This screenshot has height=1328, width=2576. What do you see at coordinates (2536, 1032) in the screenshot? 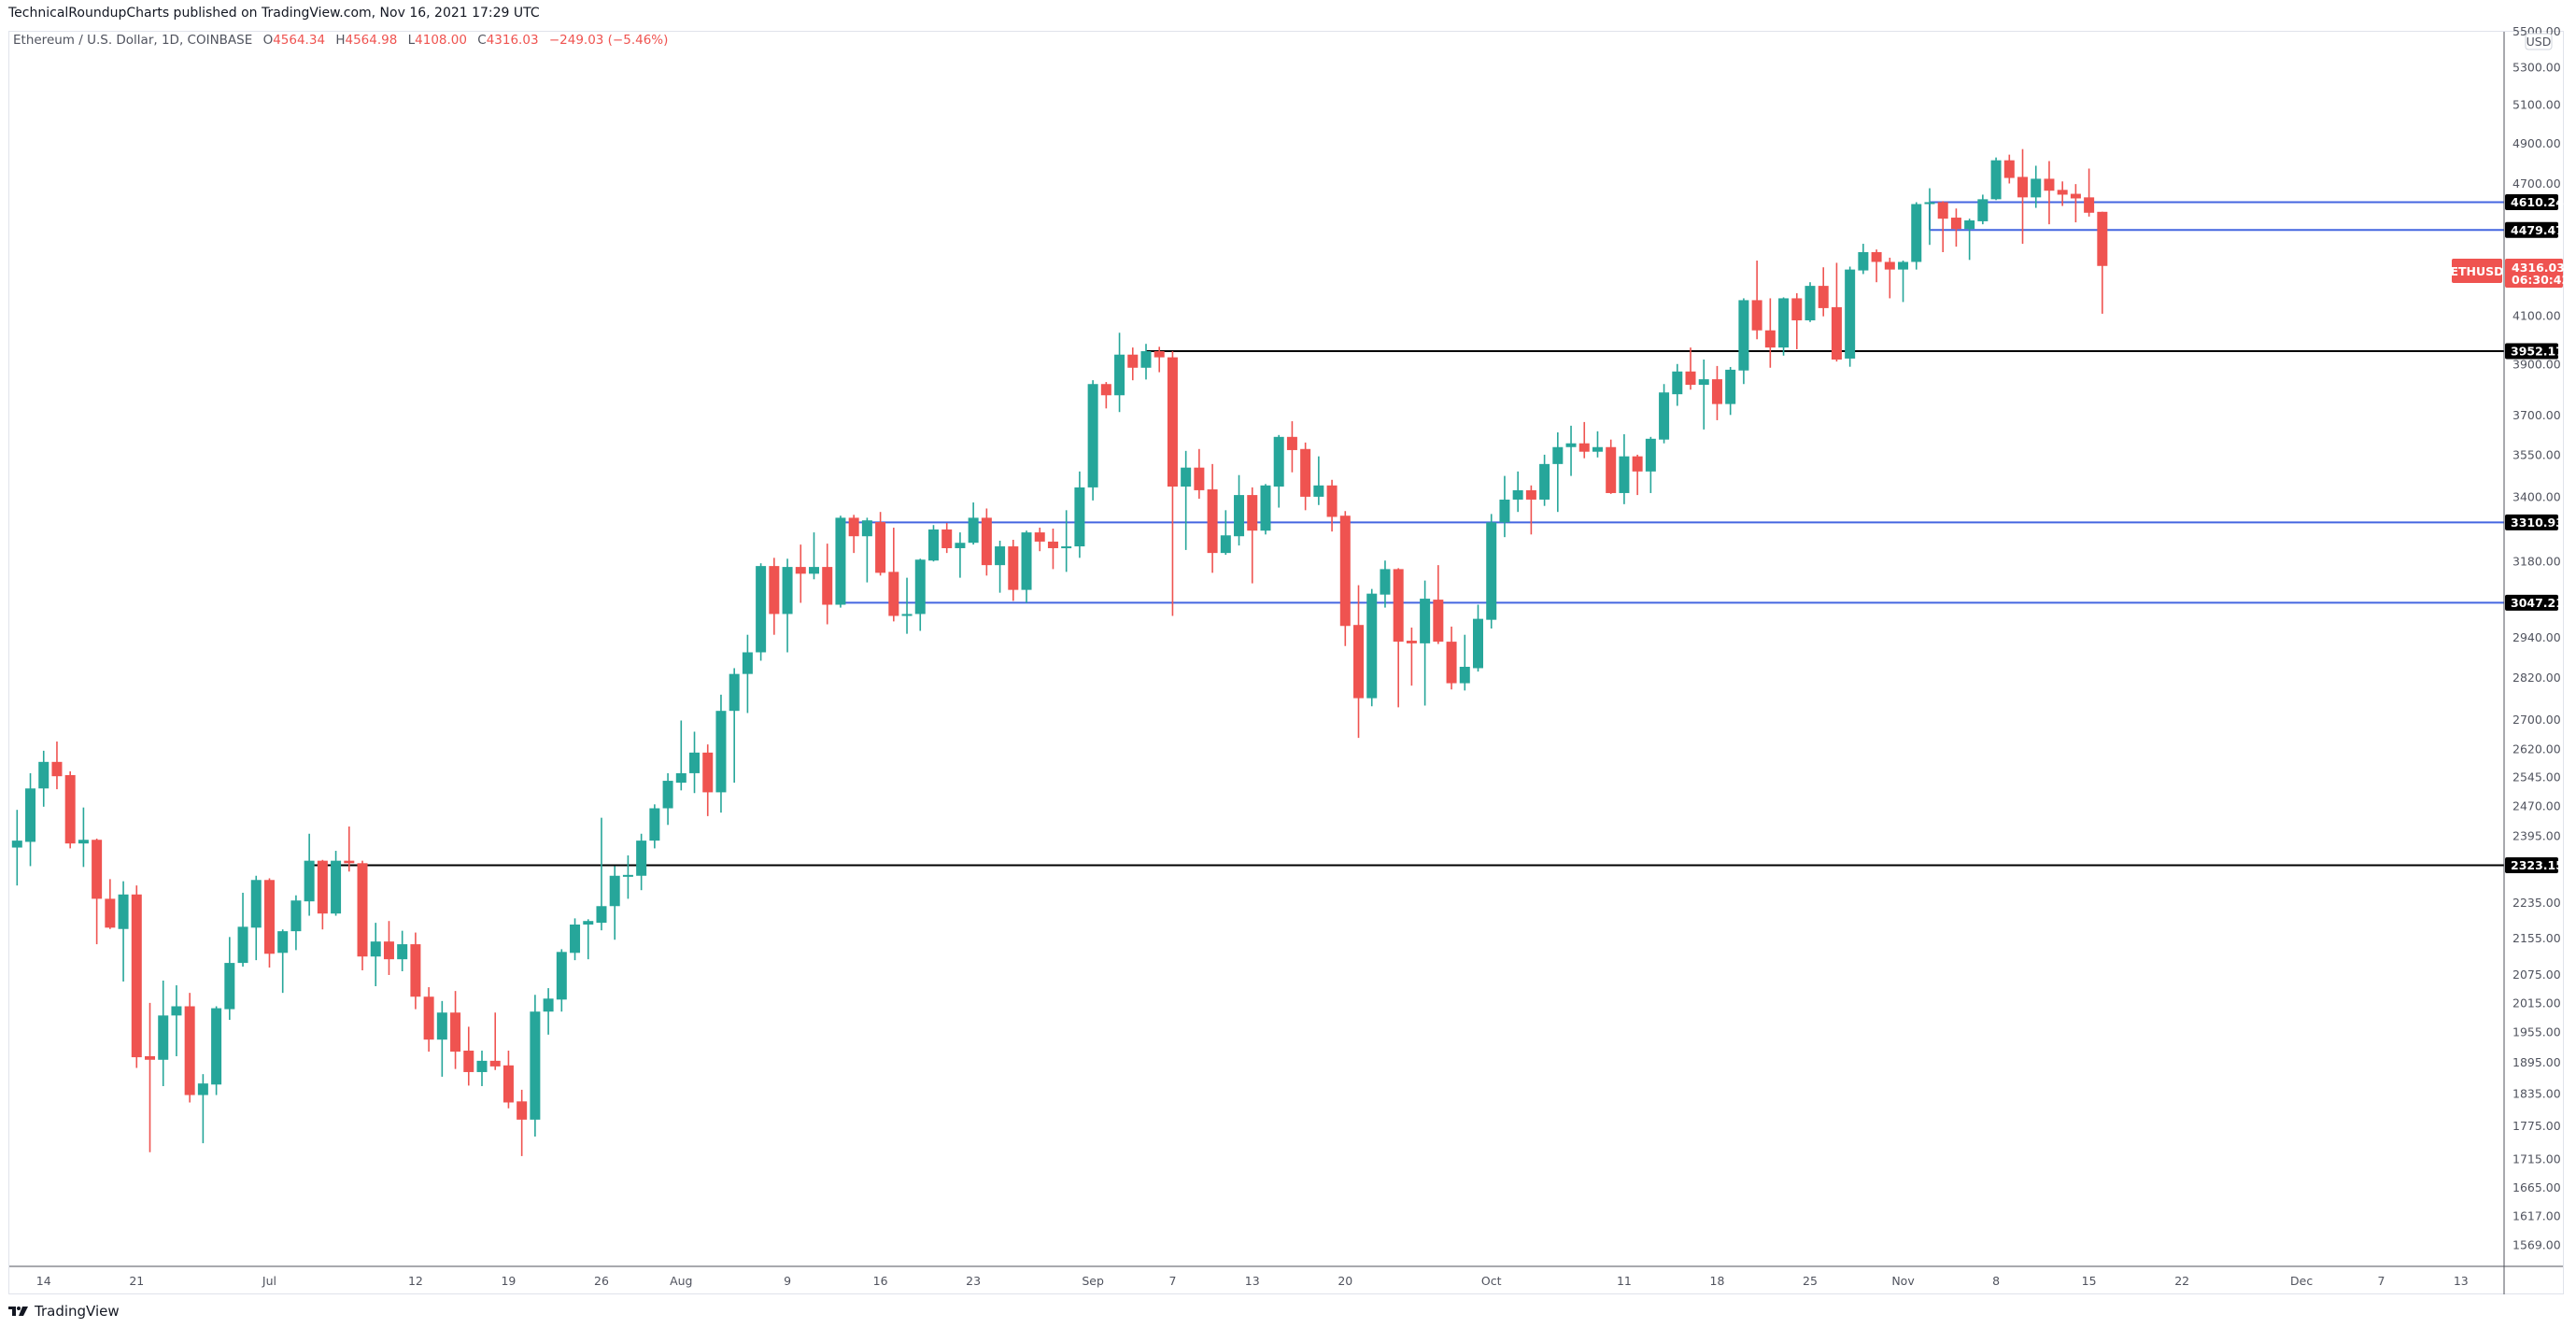
I see `price-tick-label: 1955.00` at bounding box center [2536, 1032].